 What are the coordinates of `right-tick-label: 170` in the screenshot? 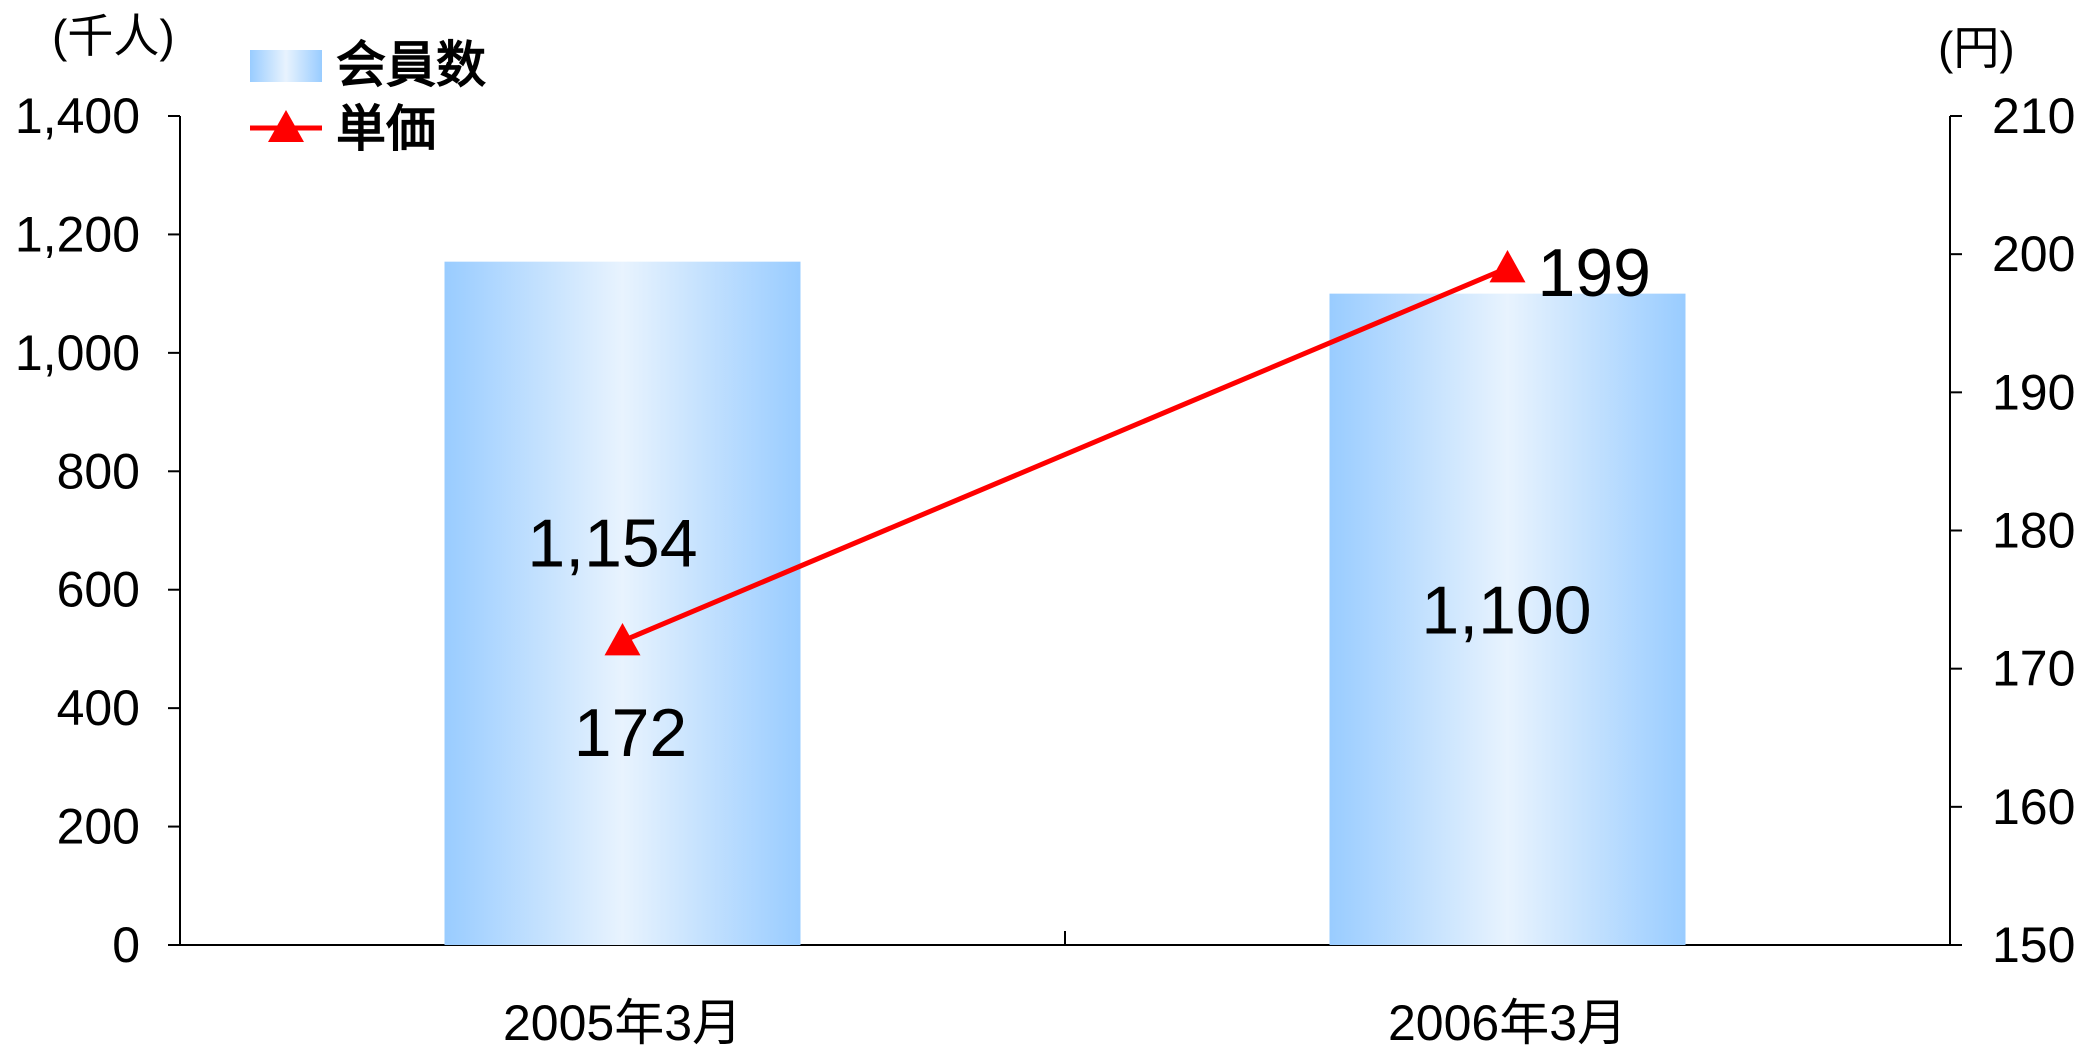 It's located at (2033, 669).